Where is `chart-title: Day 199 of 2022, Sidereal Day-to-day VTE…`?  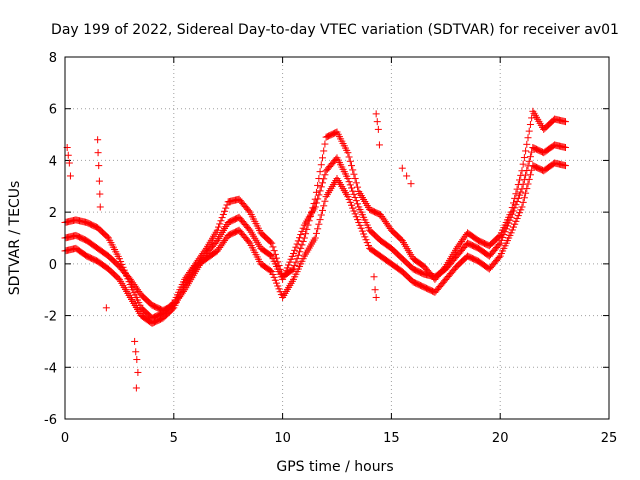
chart-title: Day 199 of 2022, Sidereal Day-to-day VTE… is located at coordinates (335, 30).